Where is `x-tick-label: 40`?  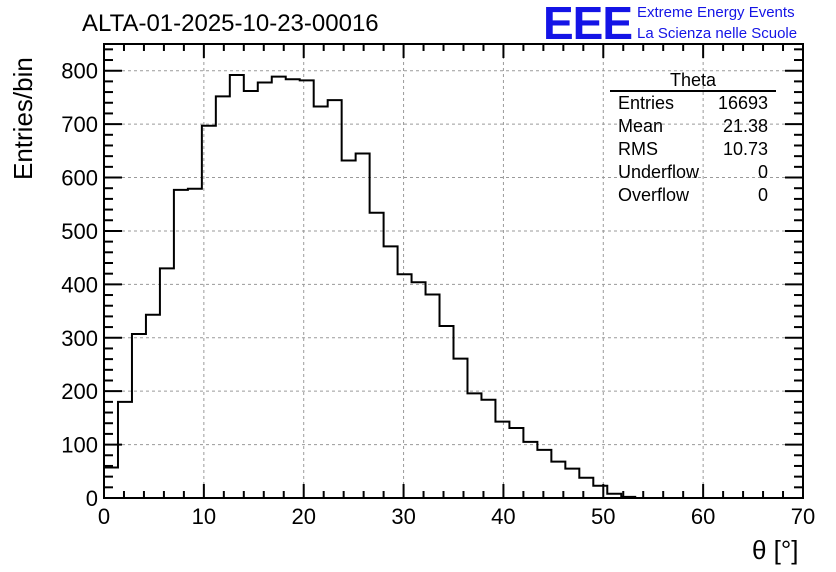 x-tick-label: 40 is located at coordinates (503, 516).